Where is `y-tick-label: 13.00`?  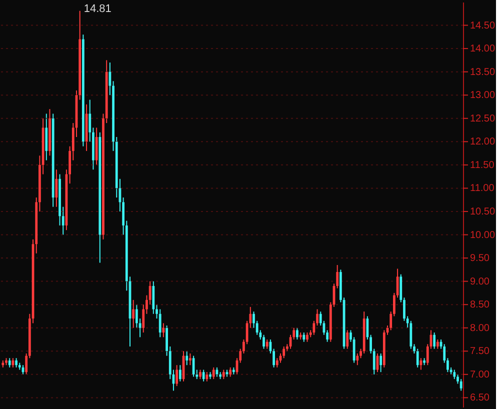
y-tick-label: 13.00 is located at coordinates (483, 96).